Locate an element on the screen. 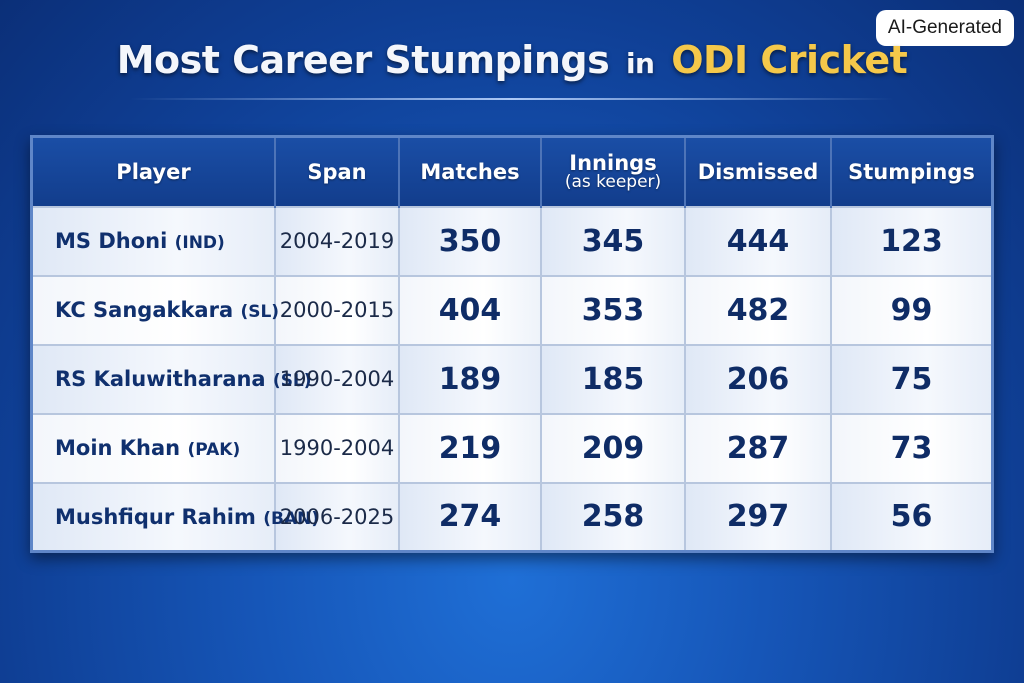 The height and width of the screenshot is (683, 1024). ai-generated-badge: AI-Generated is located at coordinates (944, 28).